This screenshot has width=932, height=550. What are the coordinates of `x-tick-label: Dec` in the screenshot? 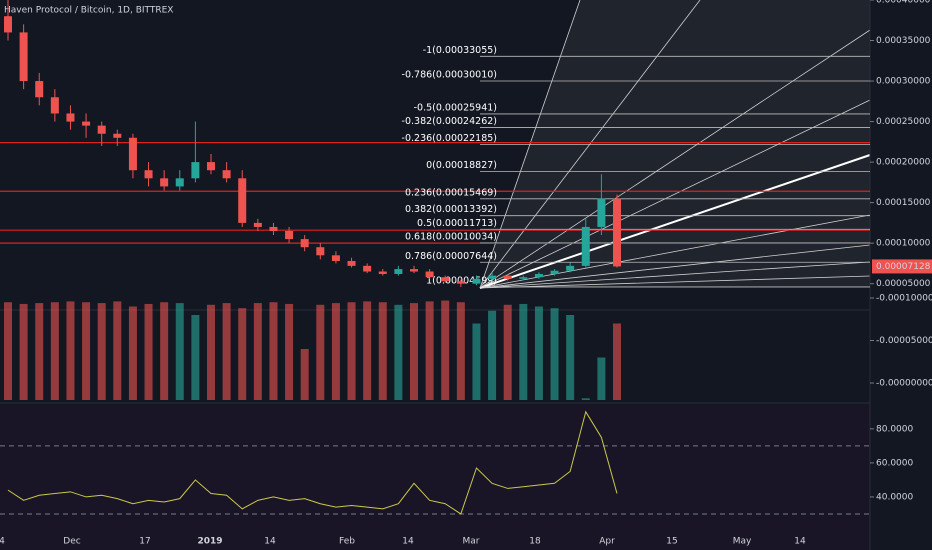 It's located at (71, 542).